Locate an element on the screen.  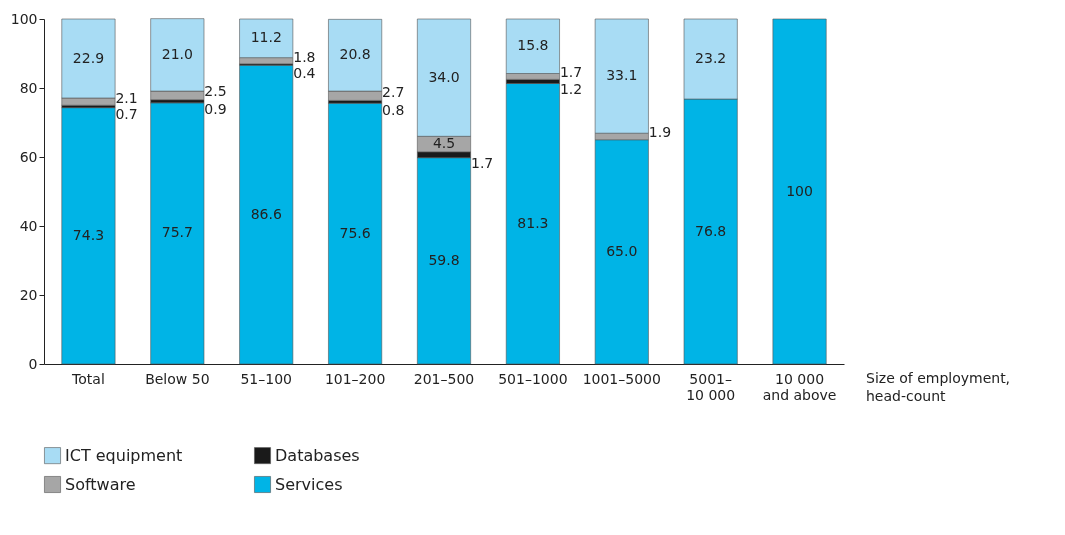
data-label: 75.7 is located at coordinates (177, 232).